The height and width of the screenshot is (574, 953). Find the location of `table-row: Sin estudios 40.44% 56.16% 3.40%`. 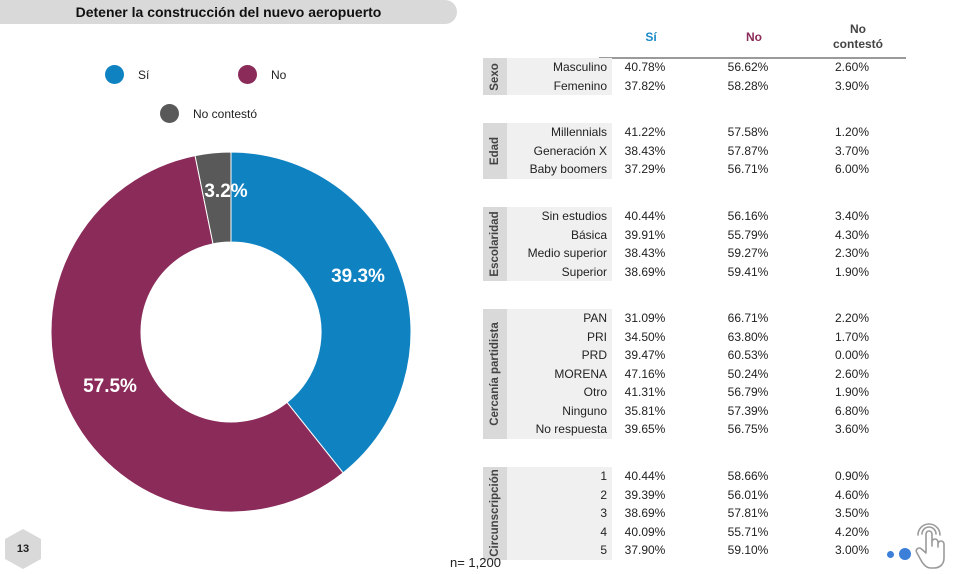

table-row: Sin estudios 40.44% 56.16% 3.40% is located at coordinates (703, 216).